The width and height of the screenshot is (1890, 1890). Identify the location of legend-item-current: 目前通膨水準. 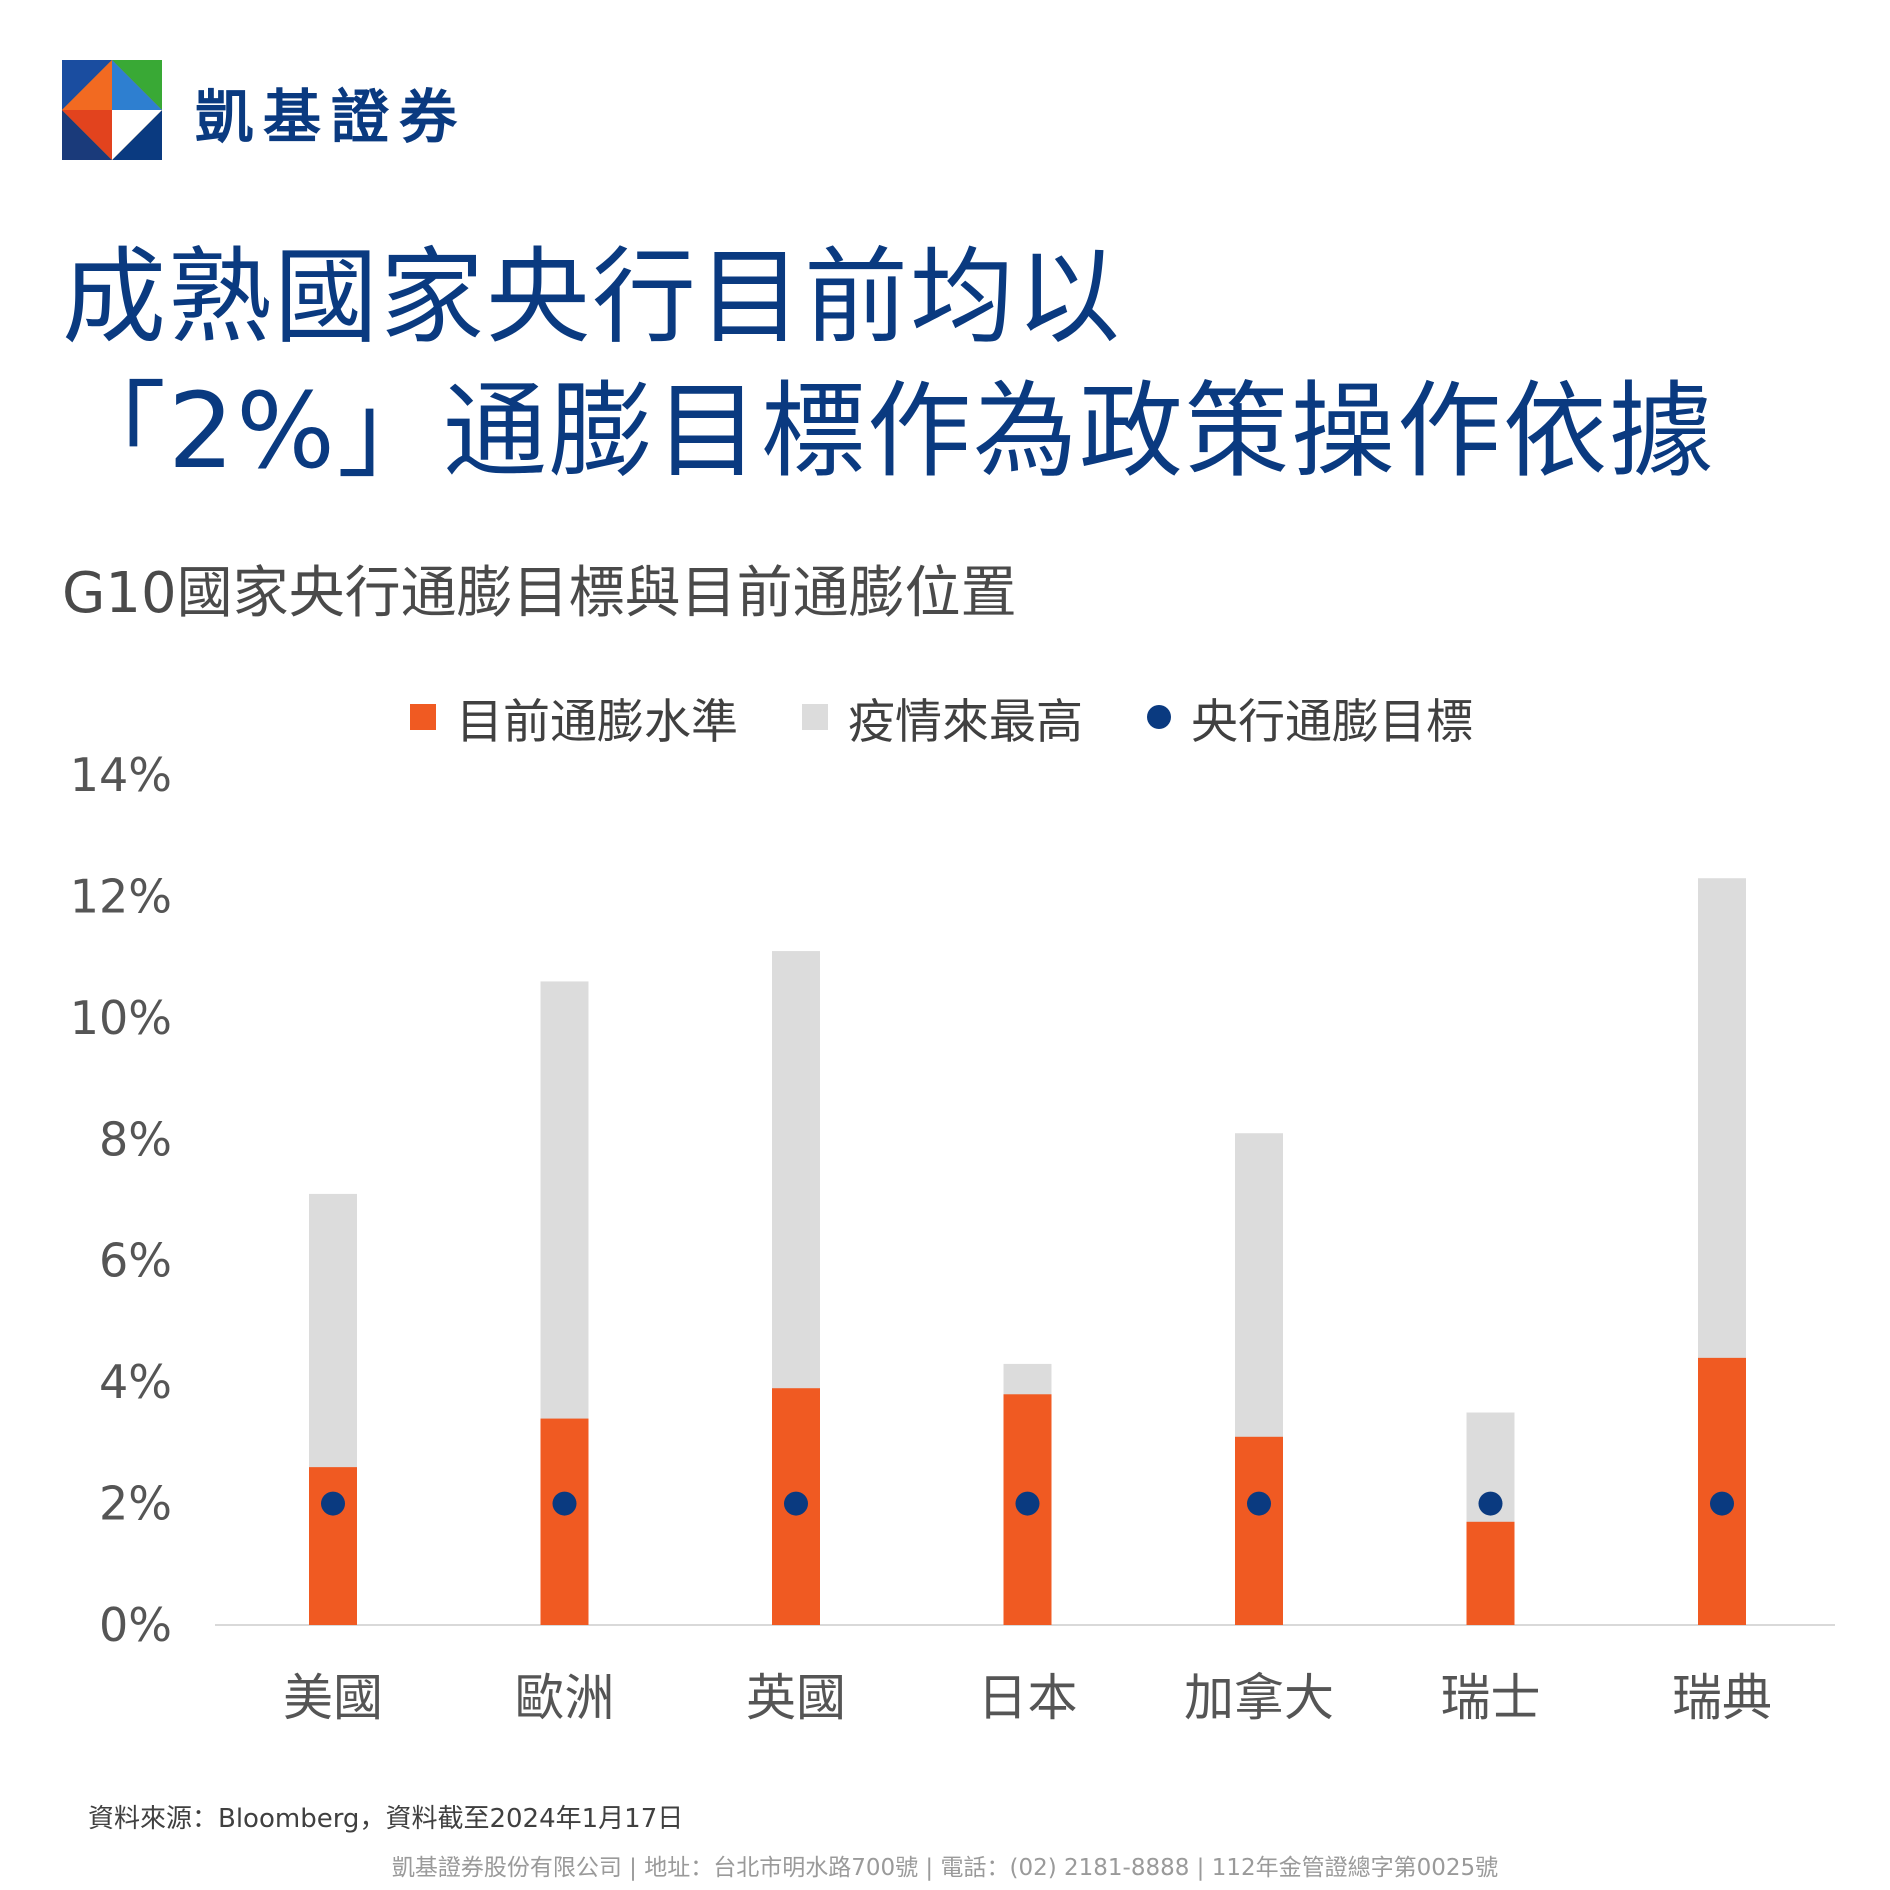
(574, 717).